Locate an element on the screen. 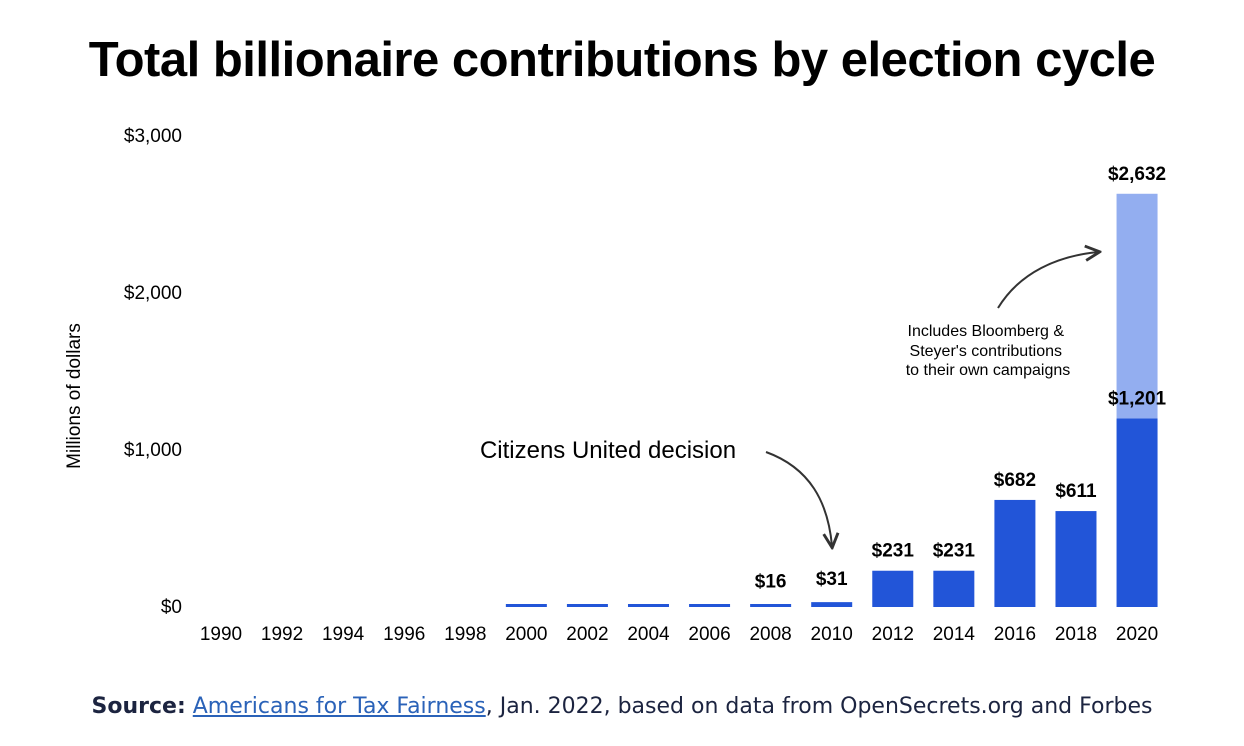 The image size is (1244, 746). bloomberg-steyer-annotation-line-3: to their own campaigns is located at coordinates (988, 370).